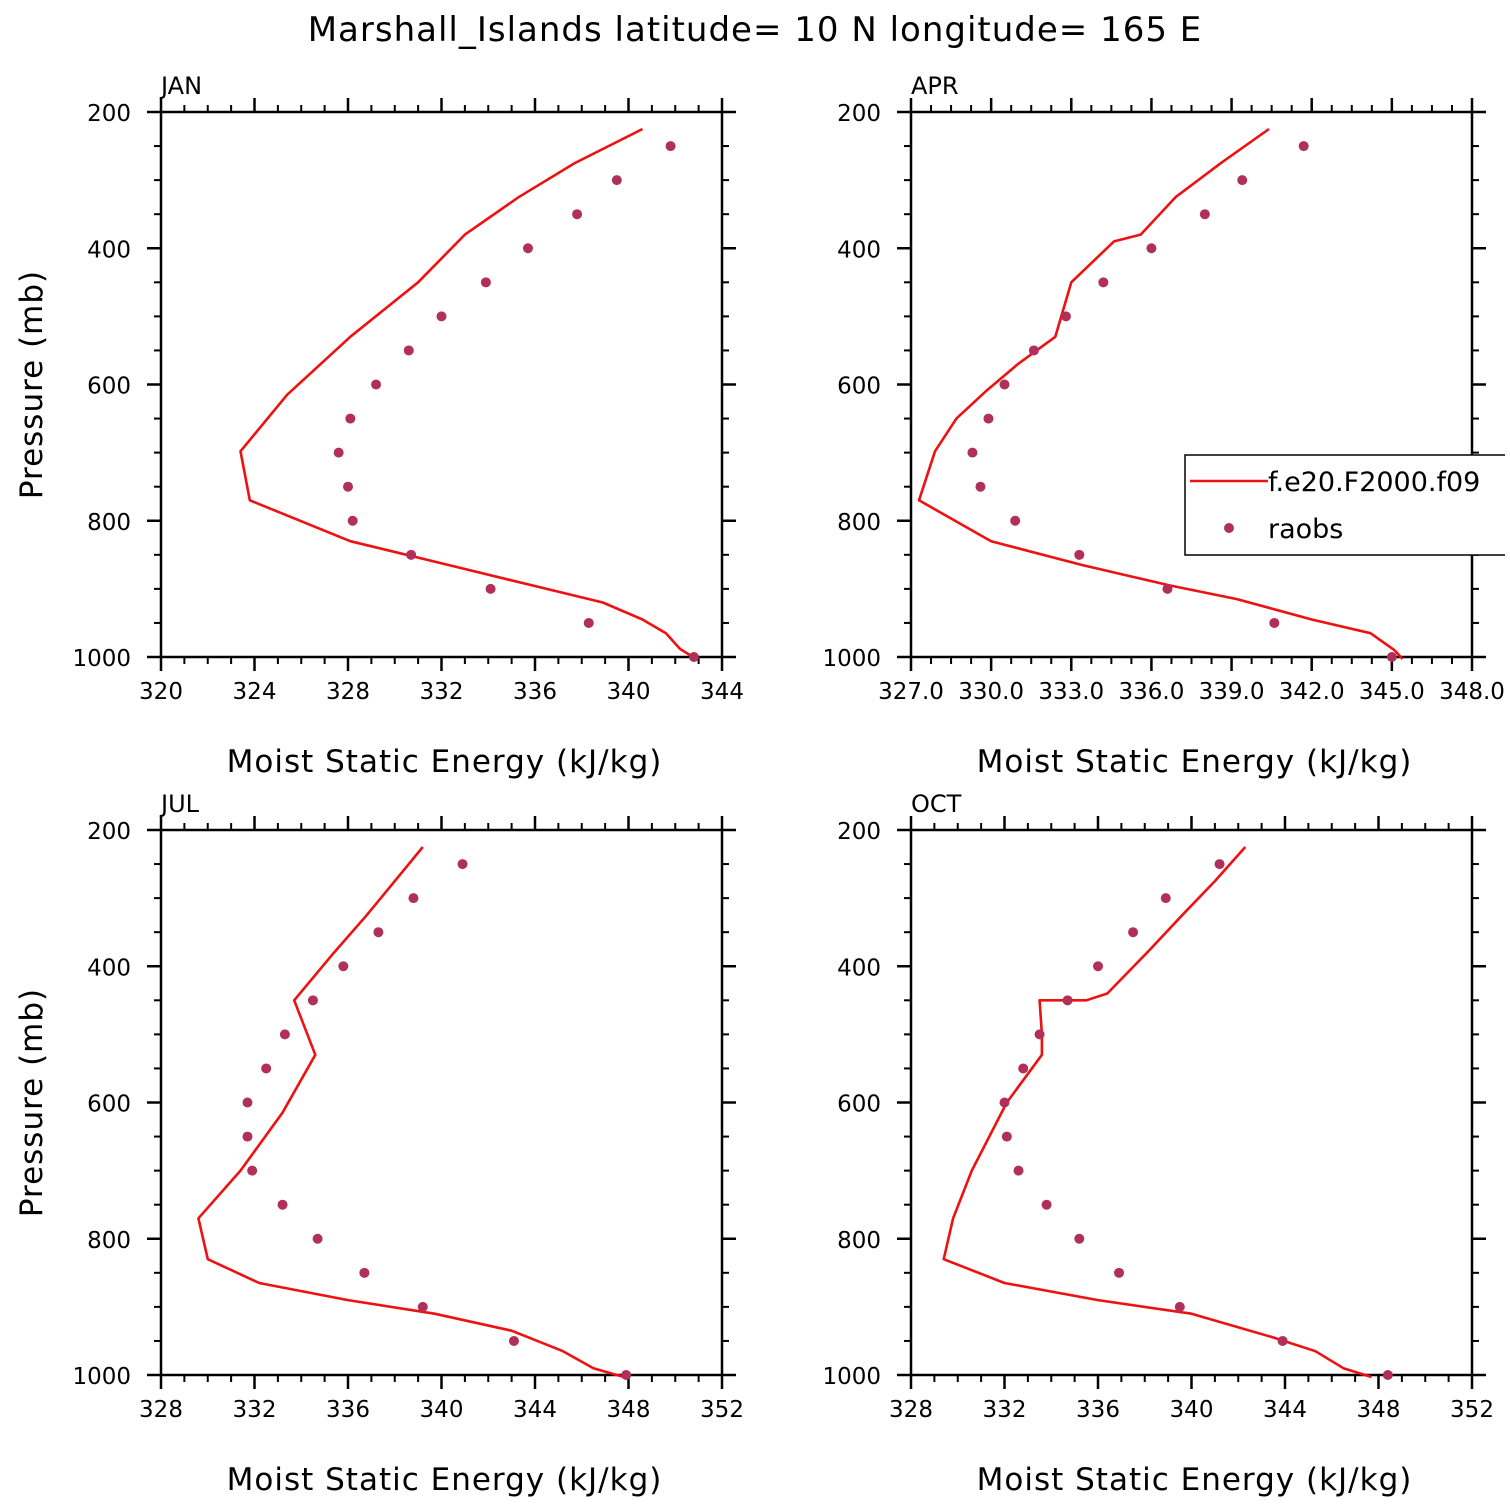 This screenshot has width=1510, height=1510. What do you see at coordinates (1472, 692) in the screenshot?
I see `x-tick-label: 348.0` at bounding box center [1472, 692].